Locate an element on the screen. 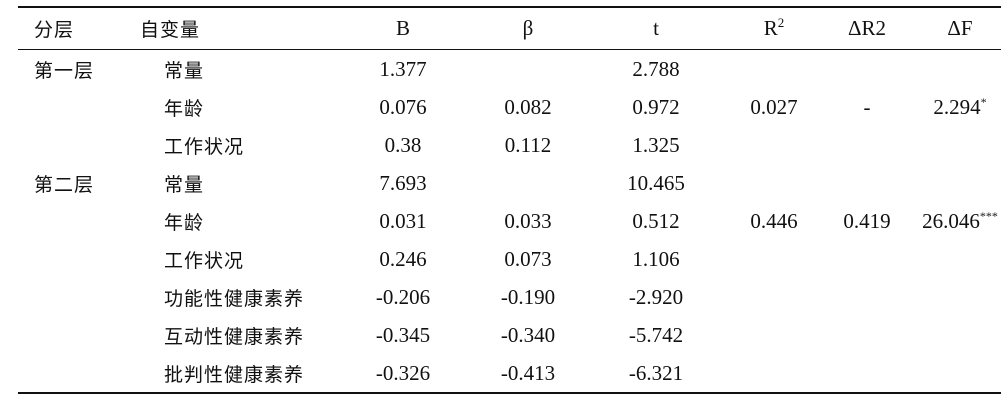 The width and height of the screenshot is (1001, 409). table-row: 第二层 常量 7.693 10.465 is located at coordinates (509, 183).